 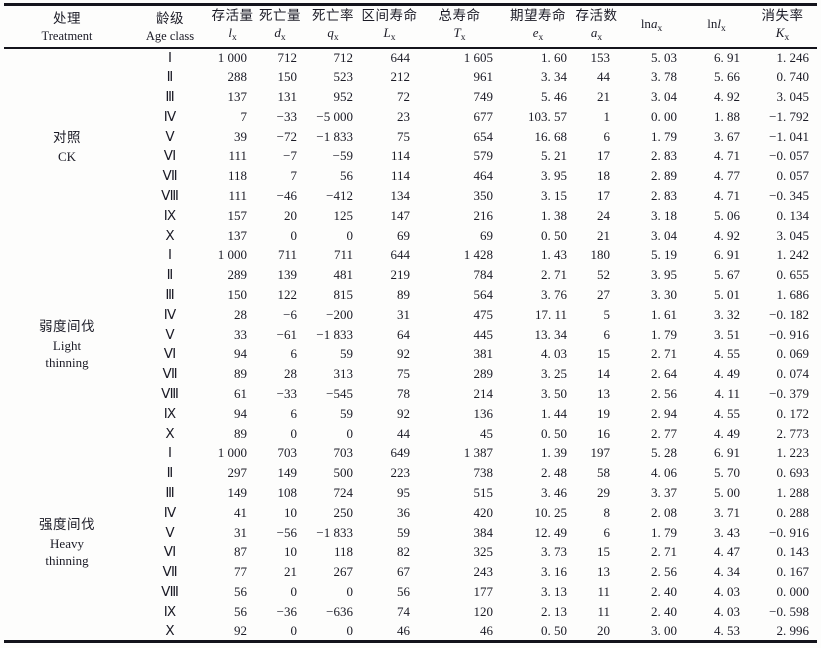 I want to click on cell-Lx: 89, so click(x=403, y=294).